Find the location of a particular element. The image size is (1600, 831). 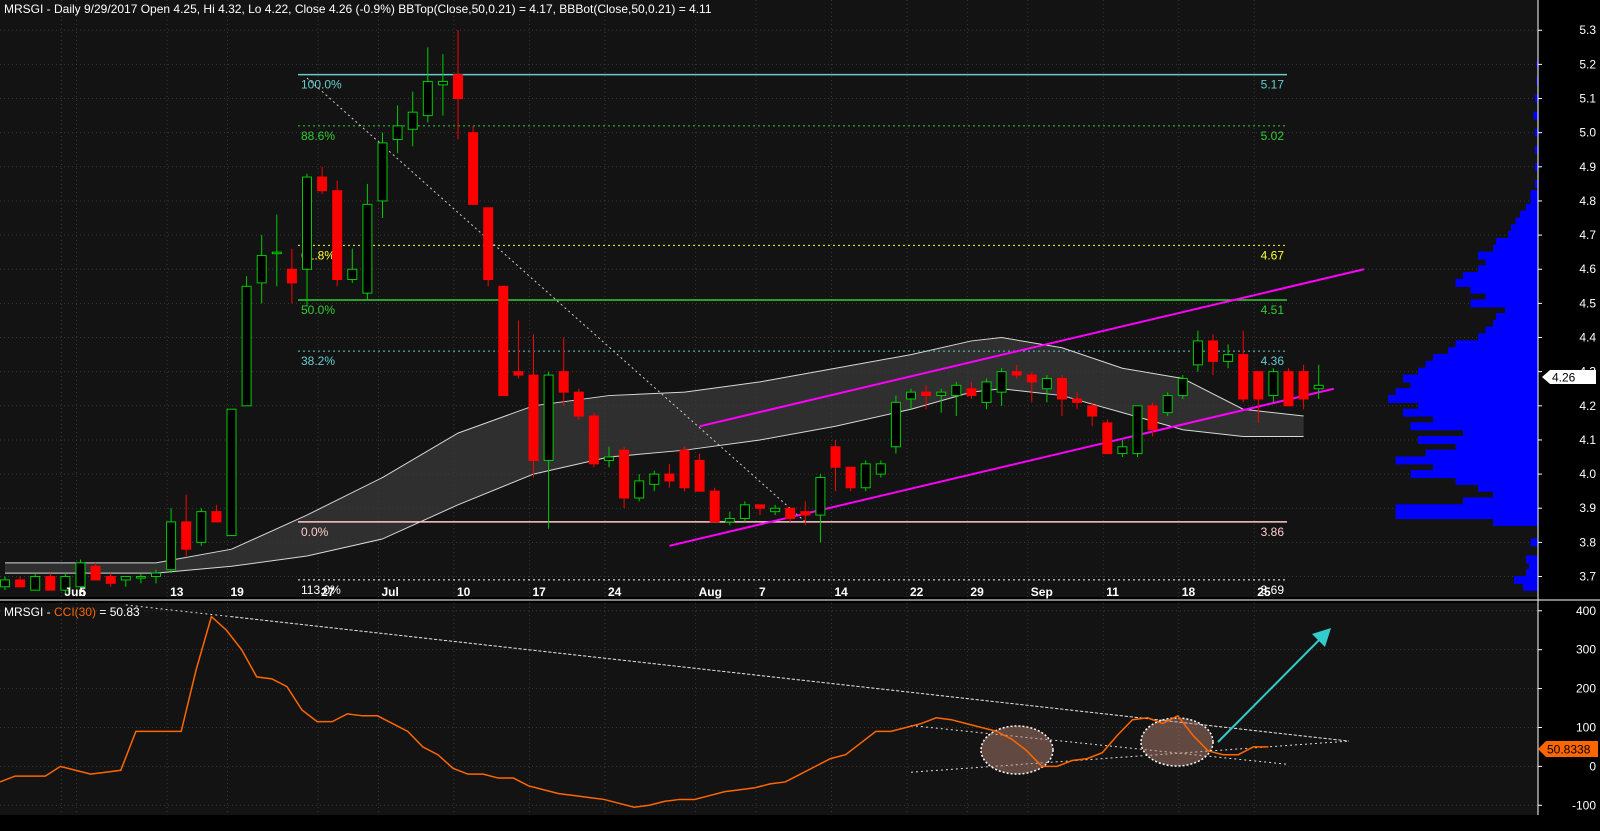

cci-trend-line is located at coordinates (1129, 756).